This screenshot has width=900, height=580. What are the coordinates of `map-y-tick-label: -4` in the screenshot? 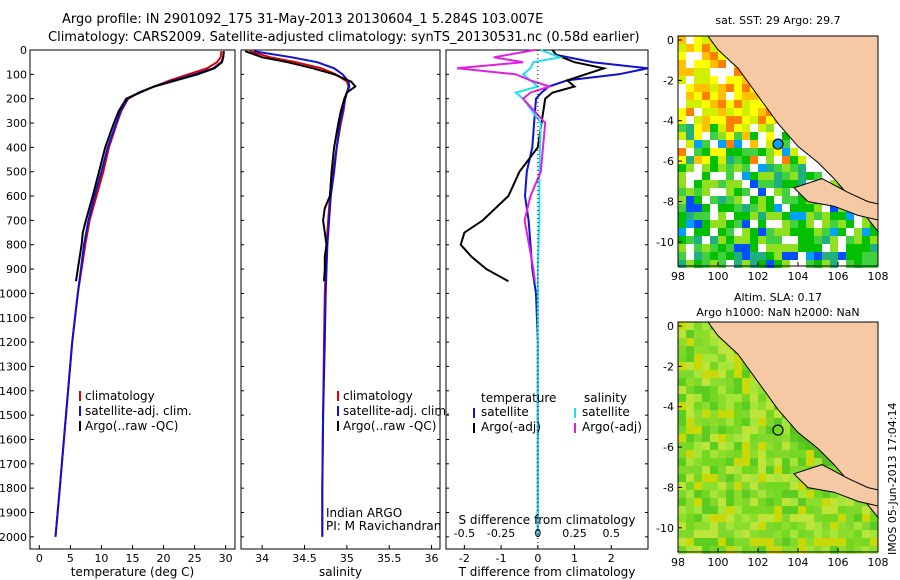 It's located at (668, 121).